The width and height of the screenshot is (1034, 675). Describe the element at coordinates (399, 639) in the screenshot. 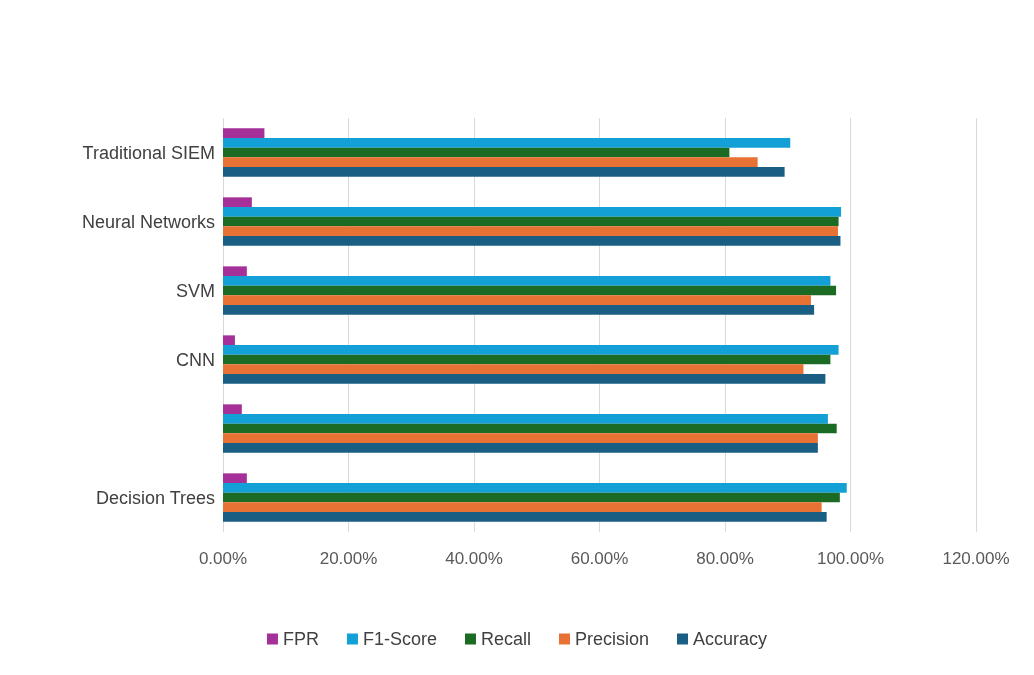

I see `legend-label: F1-Score` at that location.